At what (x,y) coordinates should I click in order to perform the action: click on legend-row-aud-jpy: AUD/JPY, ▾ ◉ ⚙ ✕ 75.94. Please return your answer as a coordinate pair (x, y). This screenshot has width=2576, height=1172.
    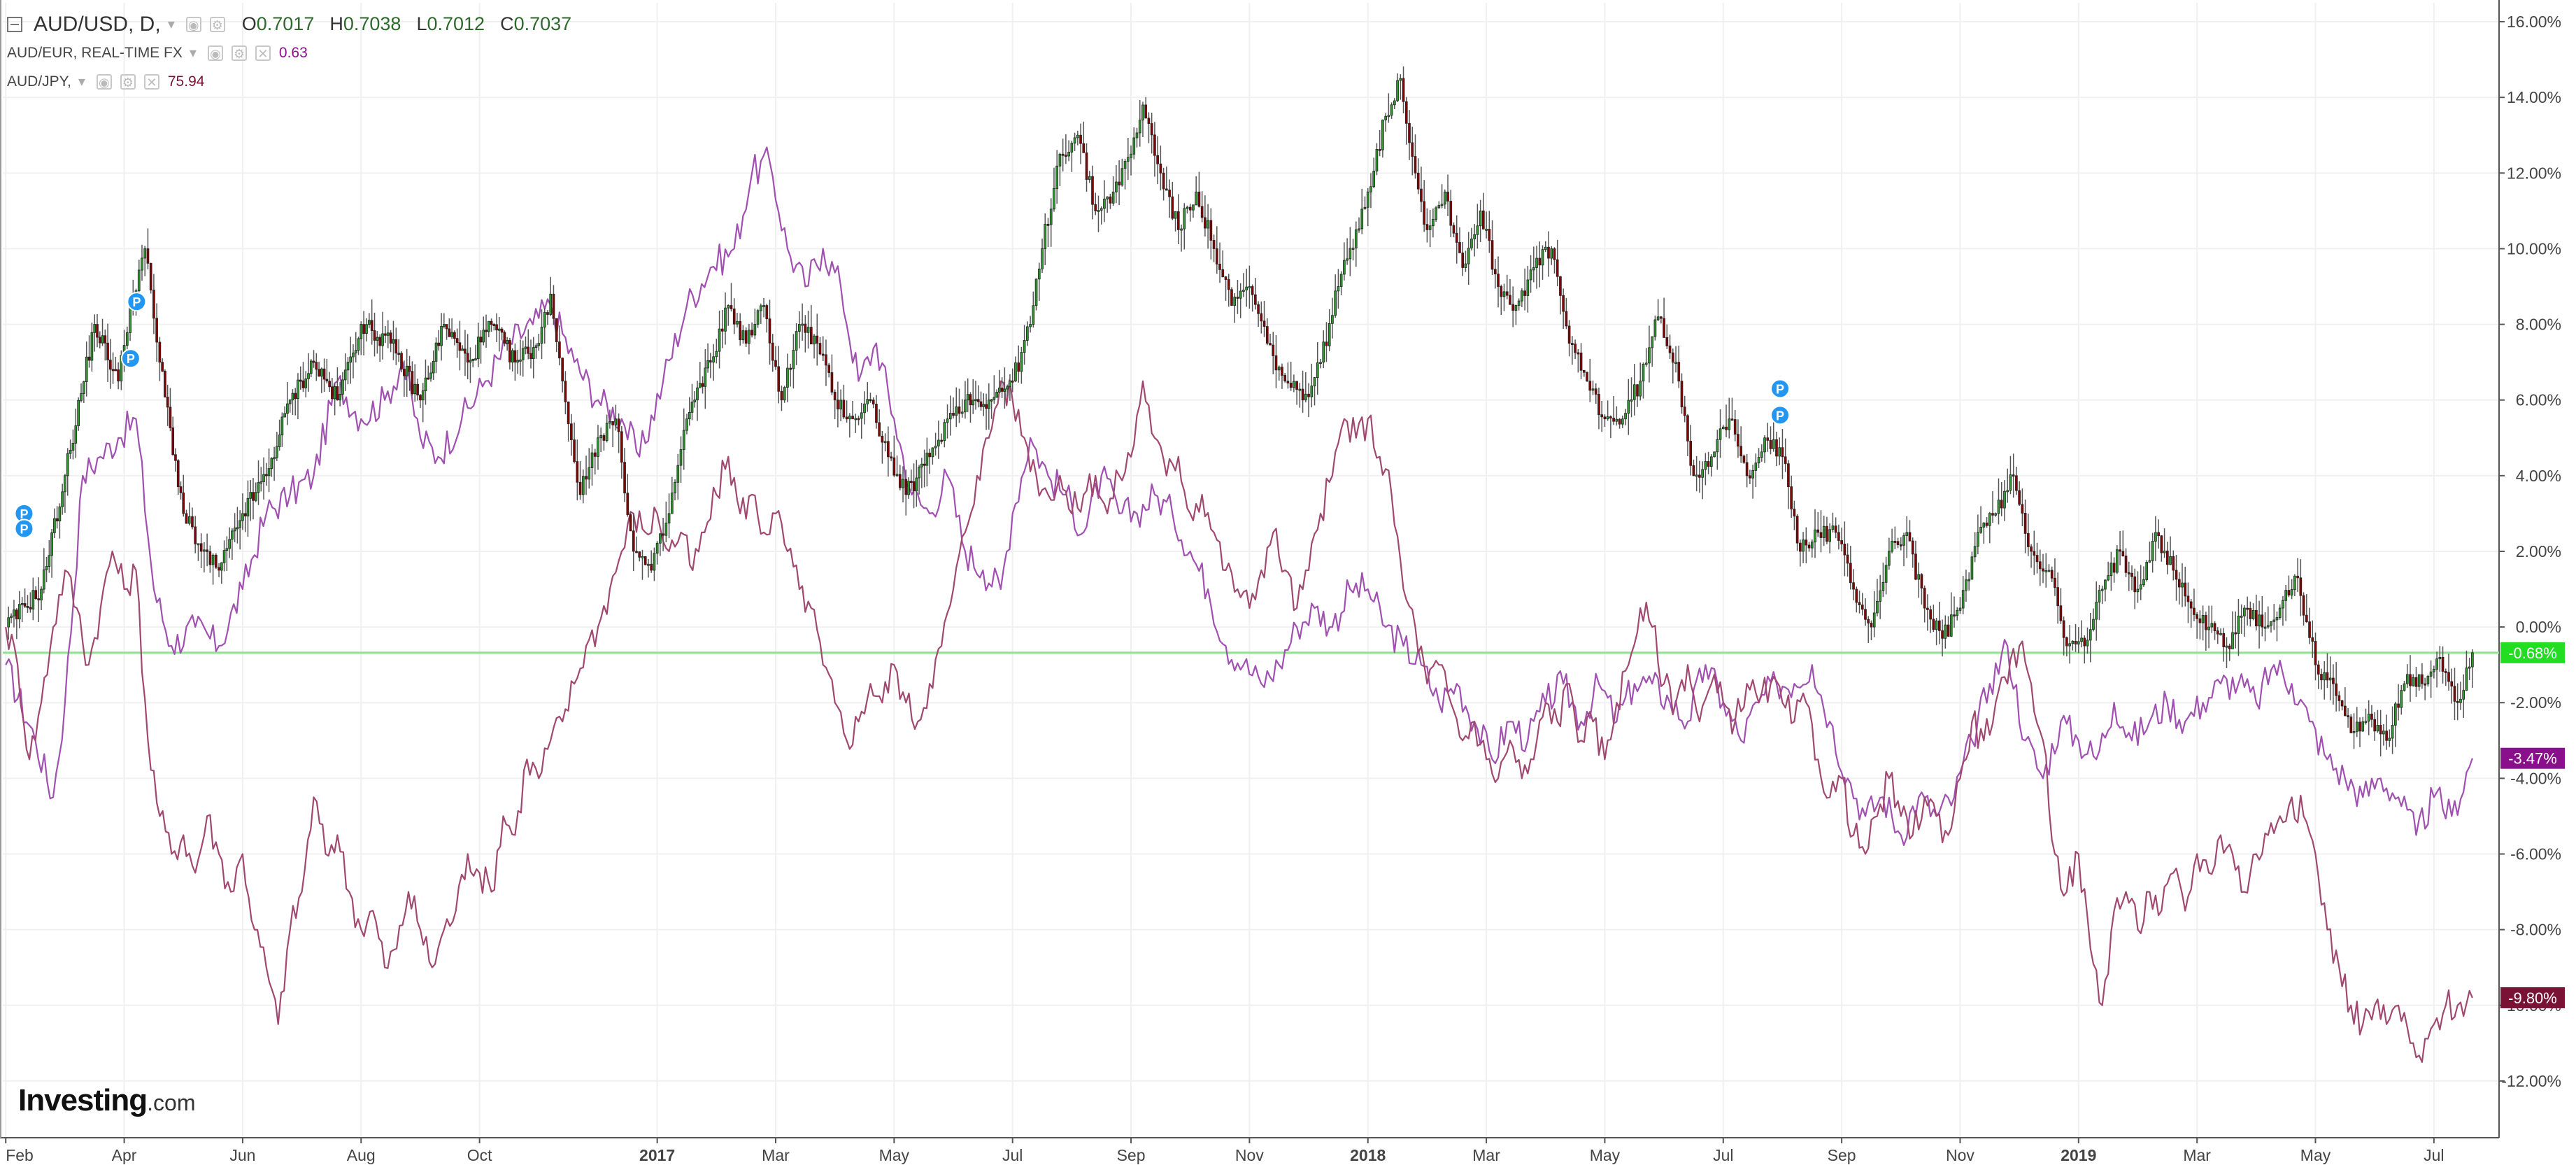
    Looking at the image, I should click on (289, 81).